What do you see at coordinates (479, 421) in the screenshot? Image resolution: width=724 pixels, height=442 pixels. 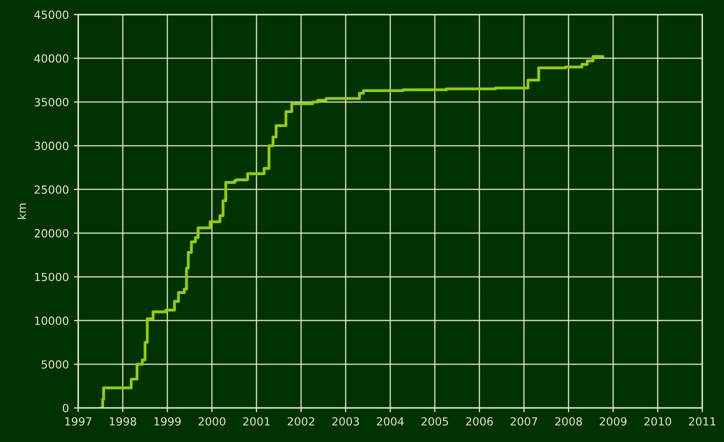 I see `x-tick-label: 2006` at bounding box center [479, 421].